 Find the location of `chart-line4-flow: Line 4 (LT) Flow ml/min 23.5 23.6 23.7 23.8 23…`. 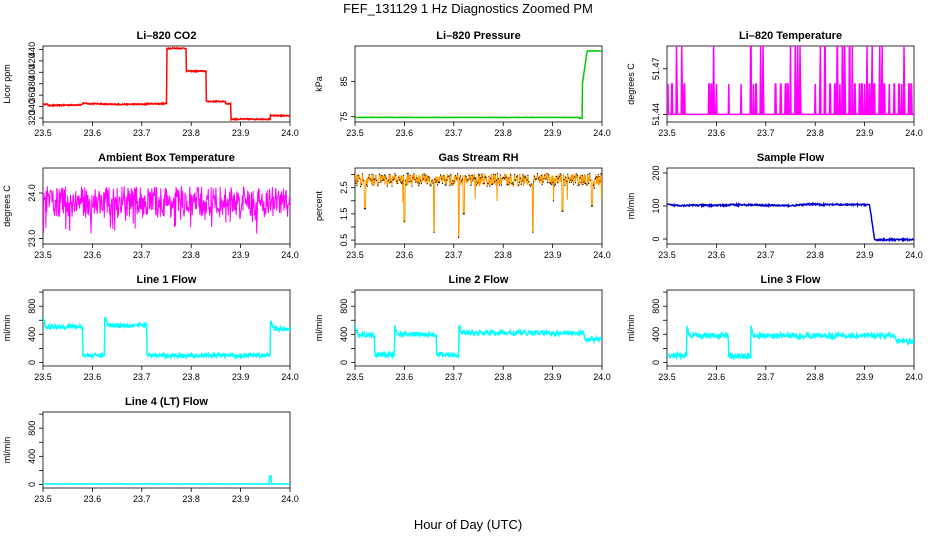

chart-line4-flow: Line 4 (LT) Flow ml/min 23.5 23.6 23.7 23.8 23… is located at coordinates (150, 450).